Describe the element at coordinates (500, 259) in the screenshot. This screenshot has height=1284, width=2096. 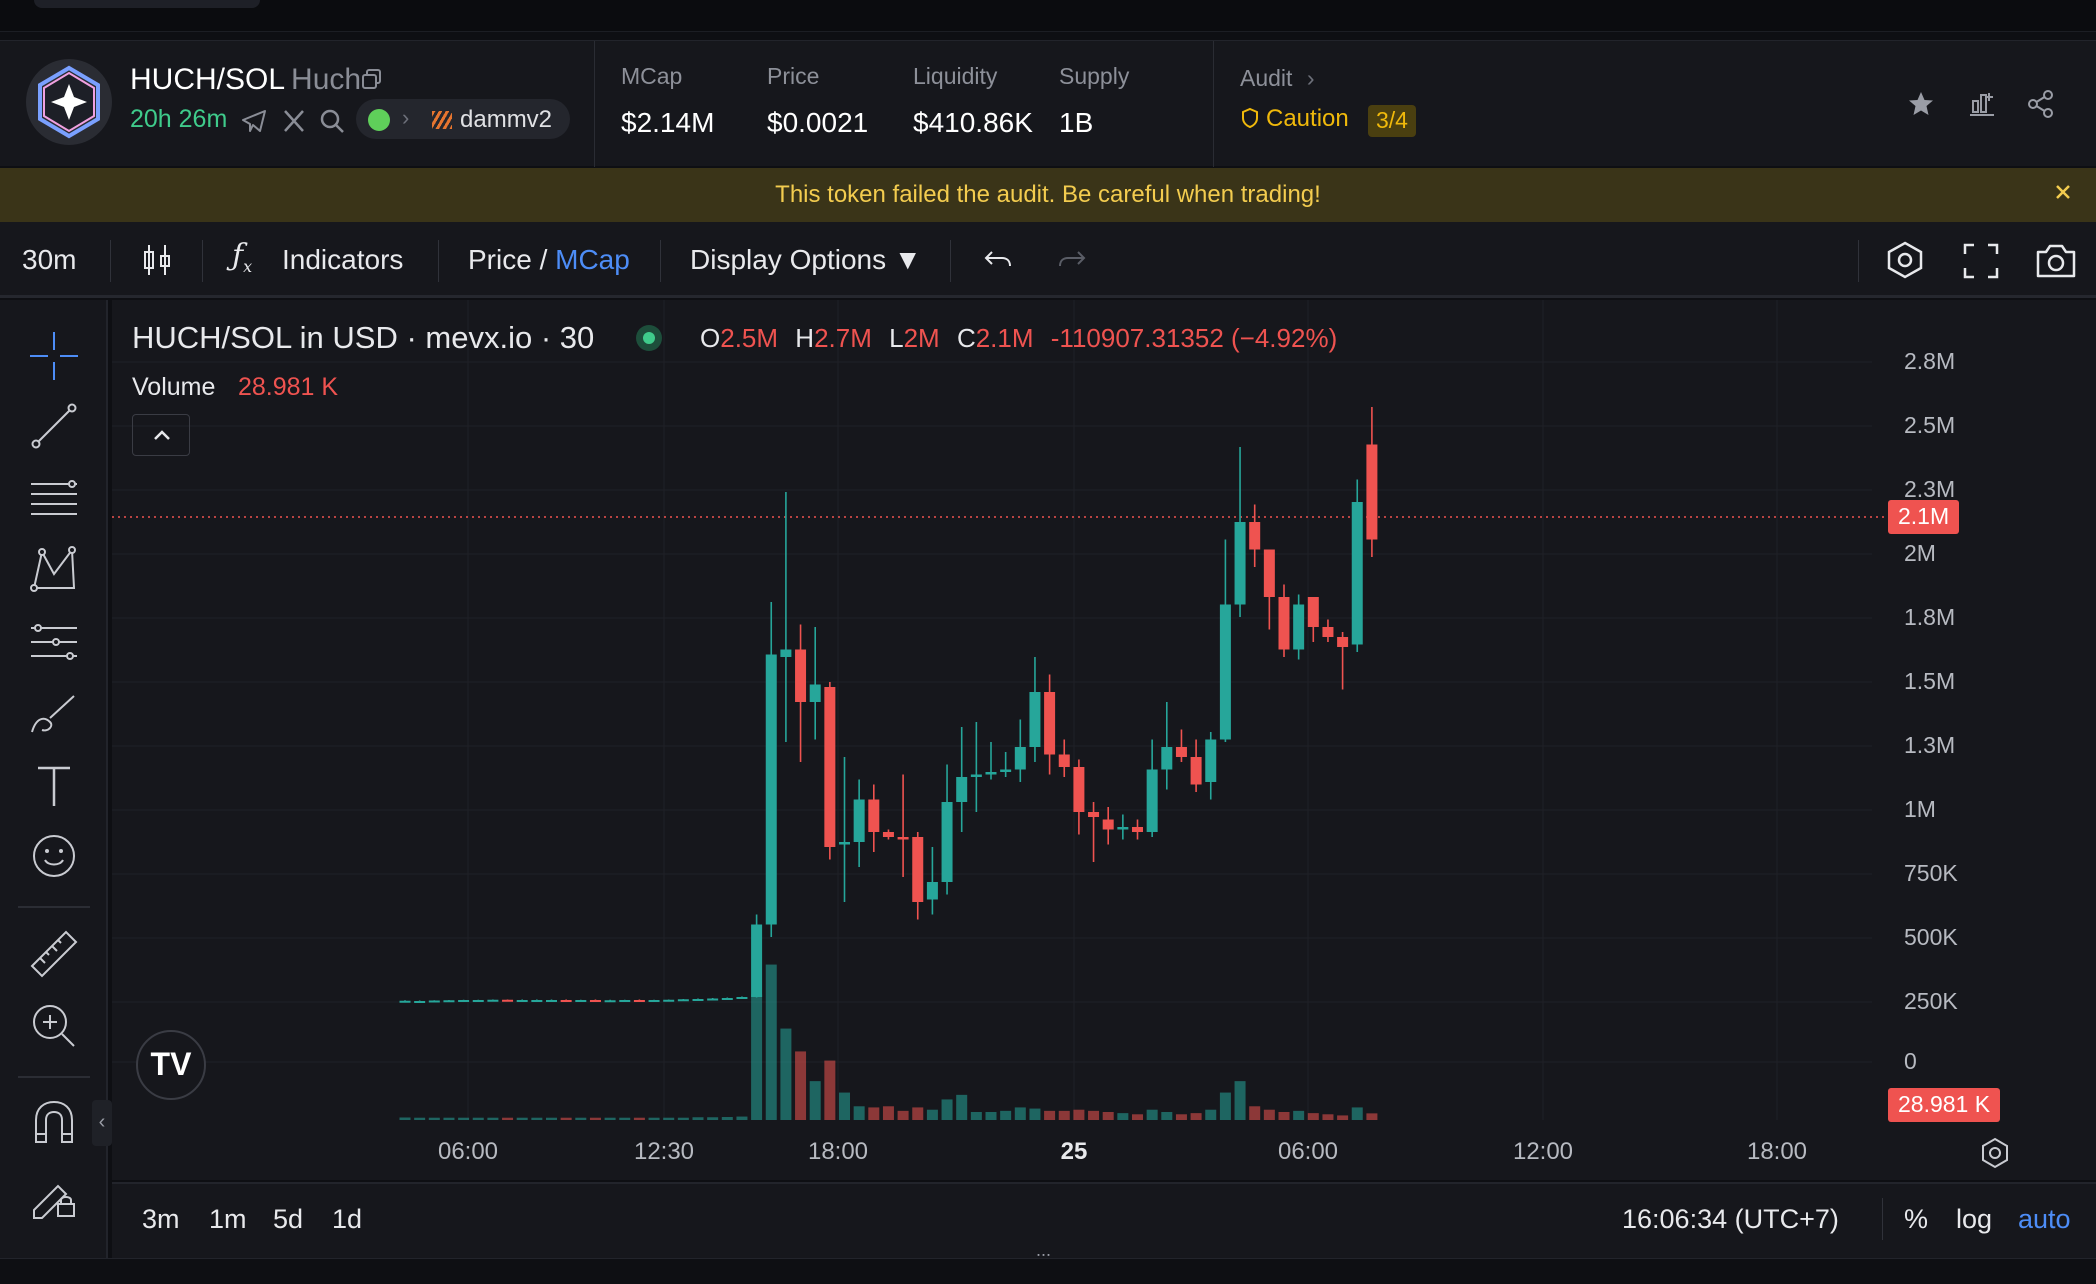
I see `price-option: Price` at that location.